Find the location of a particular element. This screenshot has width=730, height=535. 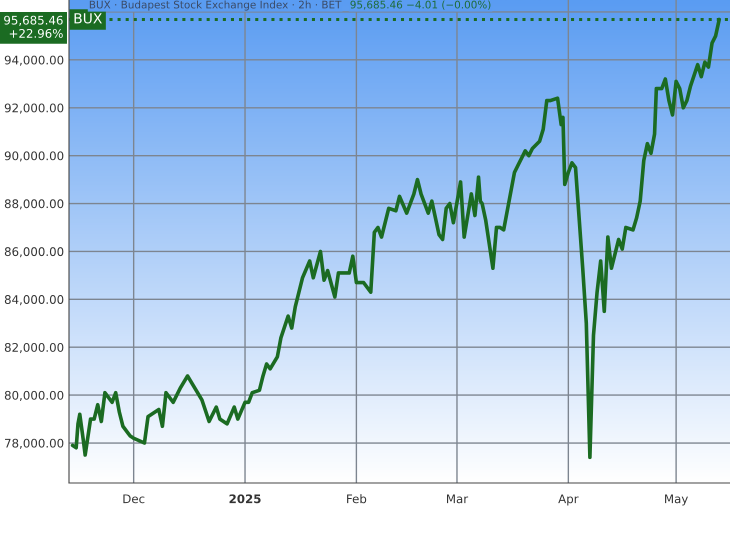

x-tick-label: Dec is located at coordinates (133, 499).